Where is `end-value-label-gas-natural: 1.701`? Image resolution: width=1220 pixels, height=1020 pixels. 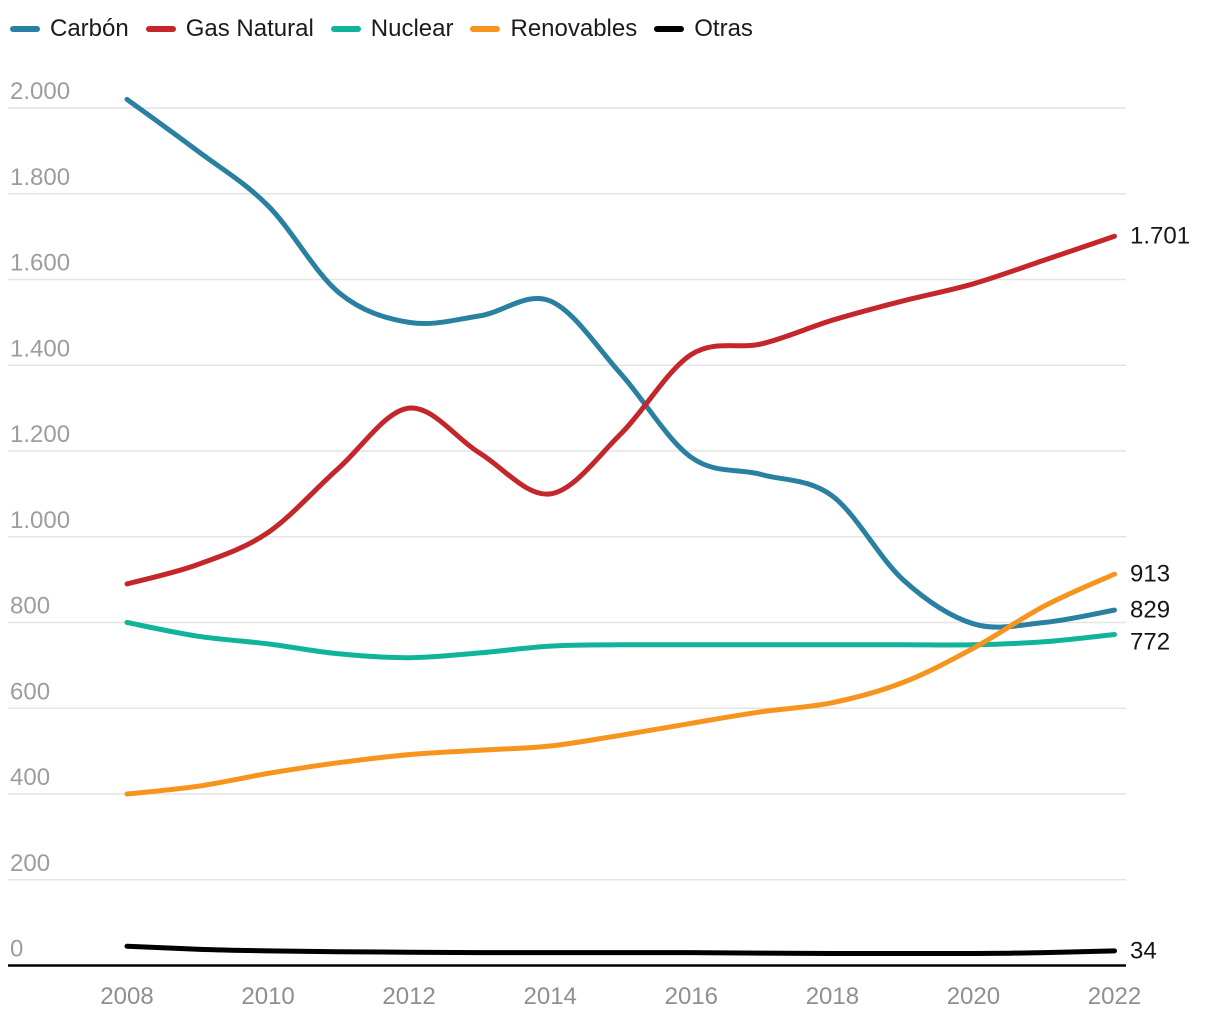 end-value-label-gas-natural: 1.701 is located at coordinates (1160, 236).